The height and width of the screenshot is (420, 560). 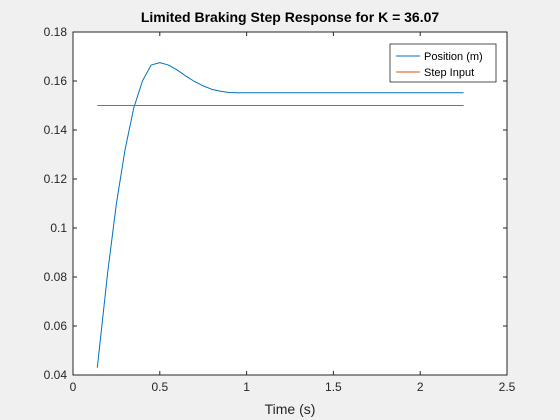 I want to click on x-tick-label: 2, so click(x=420, y=387).